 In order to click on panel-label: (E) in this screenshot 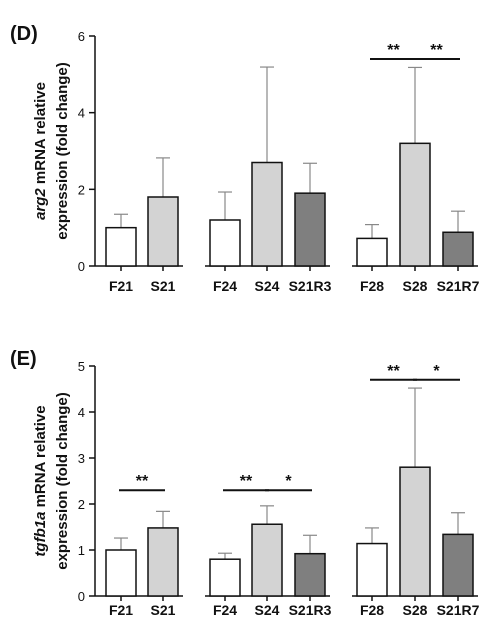, I will do `click(23, 359)`.